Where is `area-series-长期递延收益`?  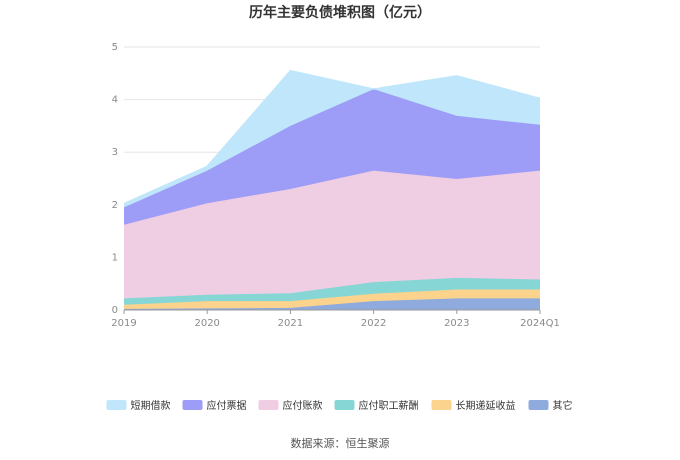 area-series-长期递延收益 is located at coordinates (332, 299).